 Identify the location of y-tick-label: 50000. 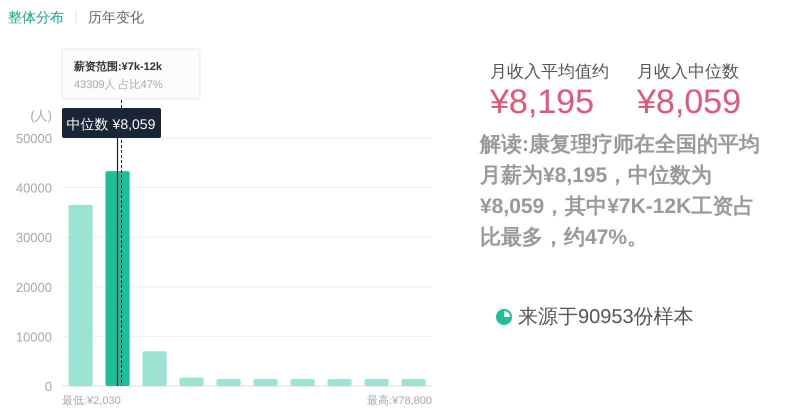
(34, 138).